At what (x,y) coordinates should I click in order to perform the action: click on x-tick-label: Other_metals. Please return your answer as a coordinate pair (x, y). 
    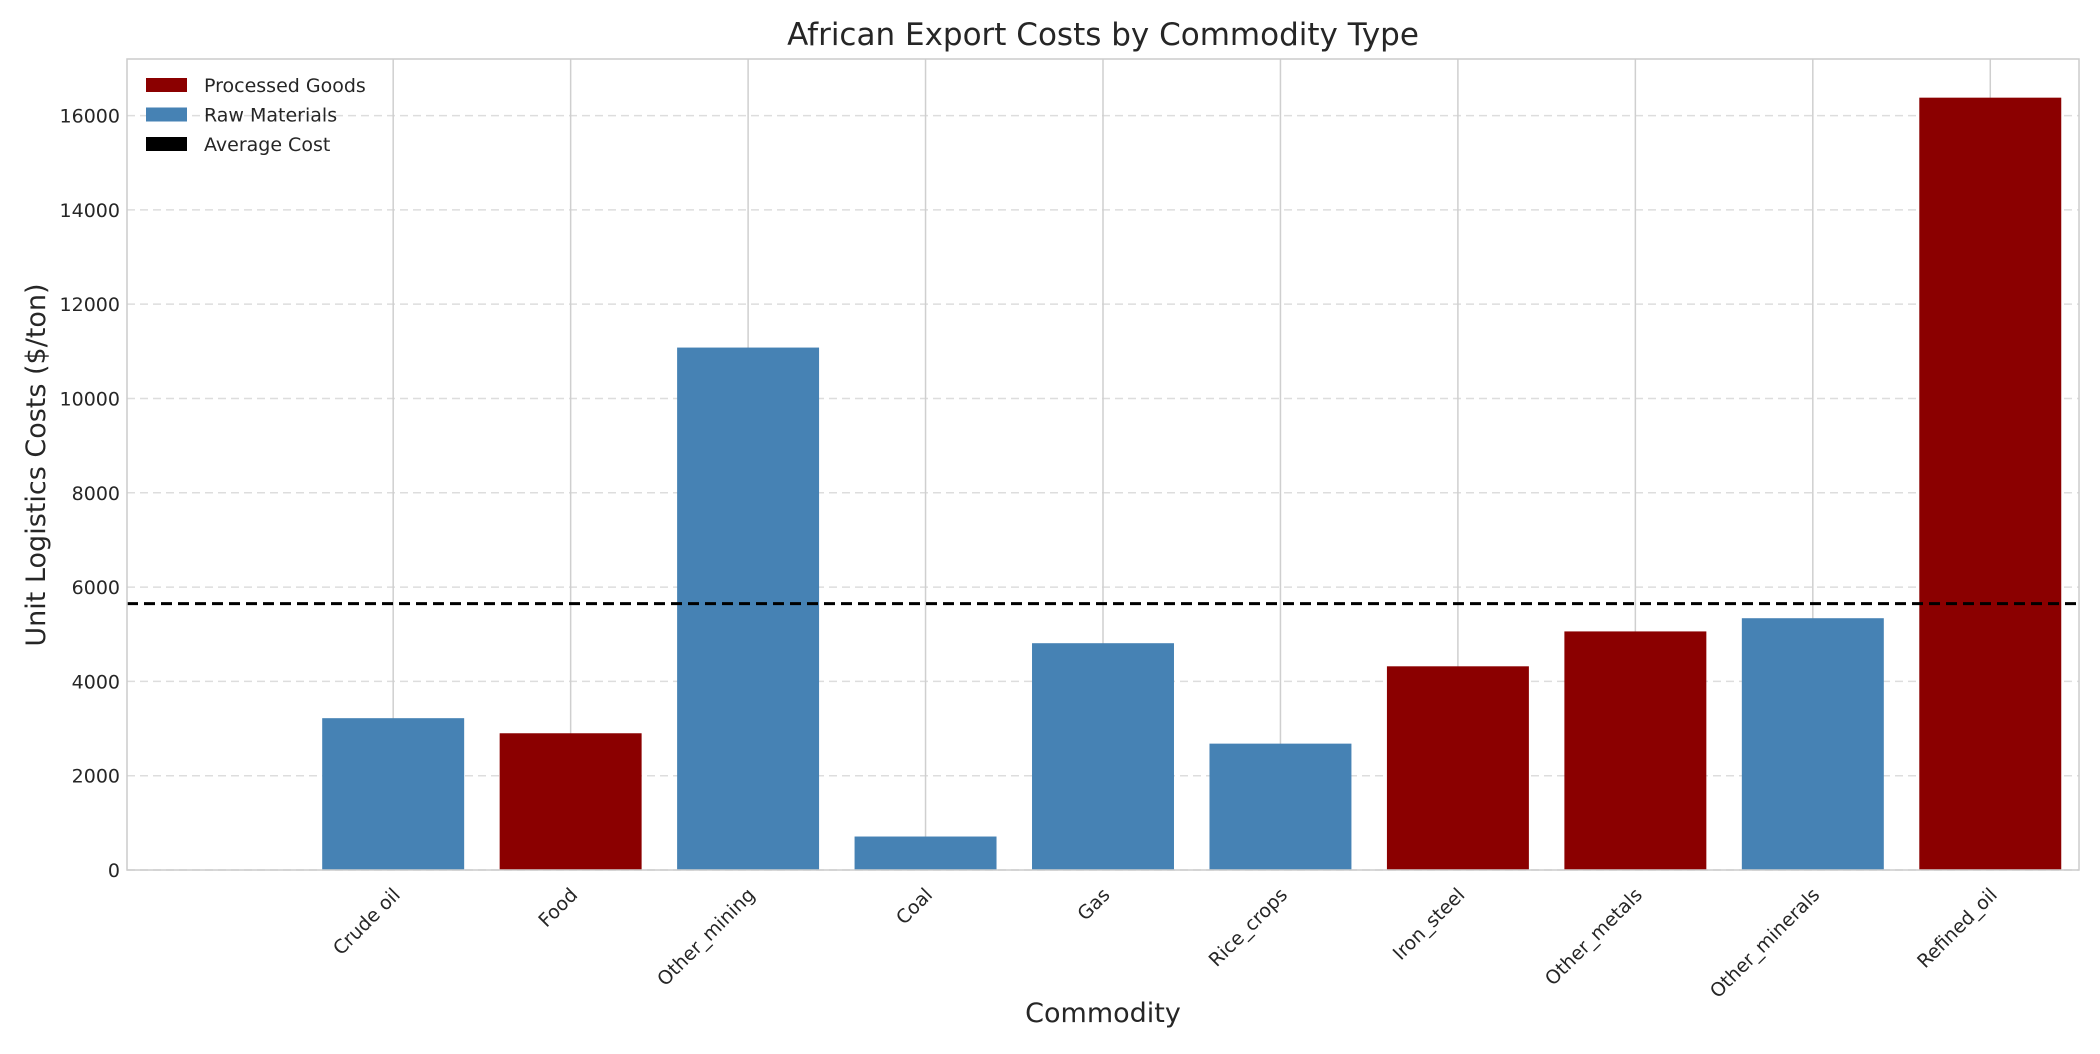
    Looking at the image, I should click on (1594, 937).